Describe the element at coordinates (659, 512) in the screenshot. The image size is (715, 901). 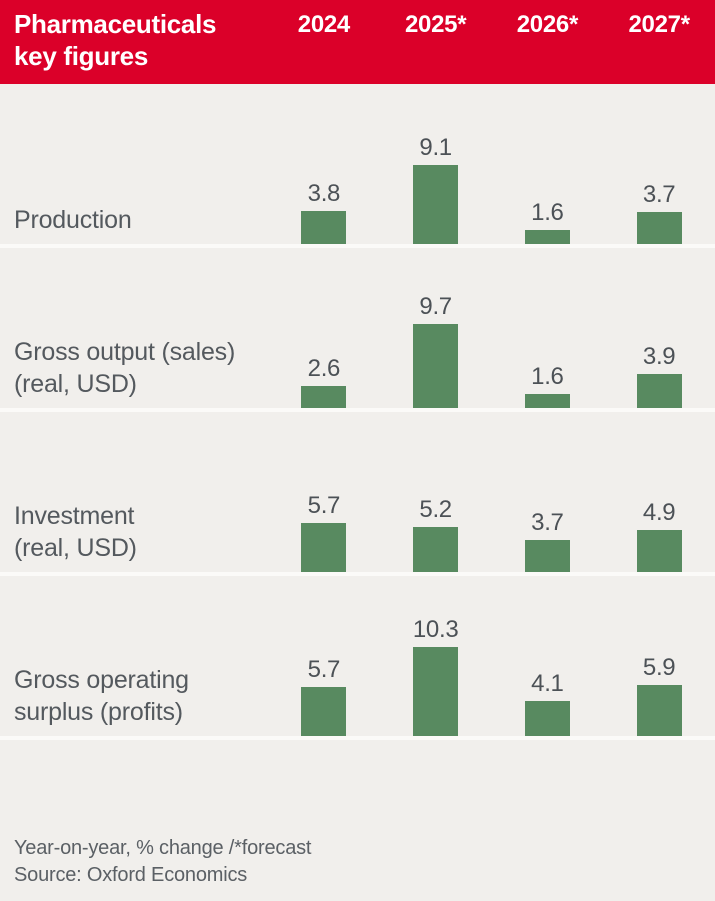
I see `bar-value-label: 4.9` at that location.